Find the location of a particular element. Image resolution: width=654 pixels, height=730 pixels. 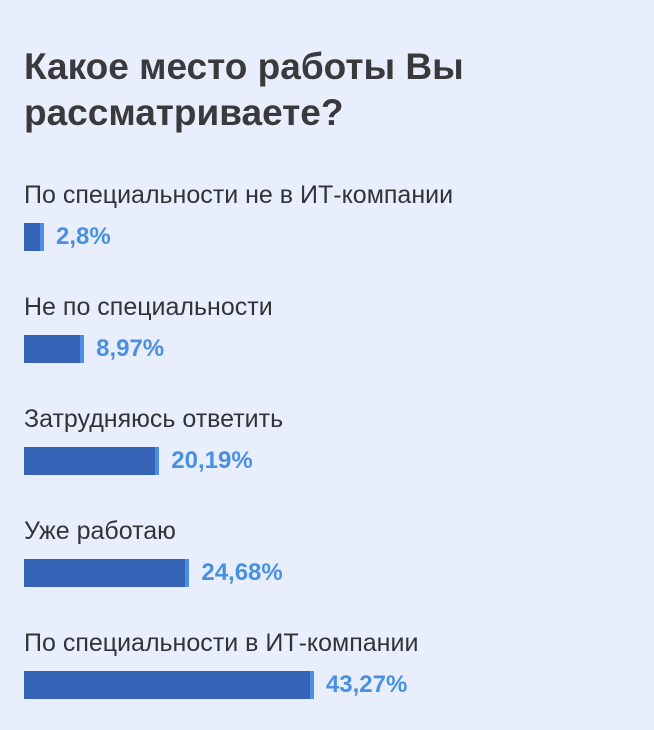

bar-row: По специальности в ИТ-компании 43,27% is located at coordinates (329, 668).